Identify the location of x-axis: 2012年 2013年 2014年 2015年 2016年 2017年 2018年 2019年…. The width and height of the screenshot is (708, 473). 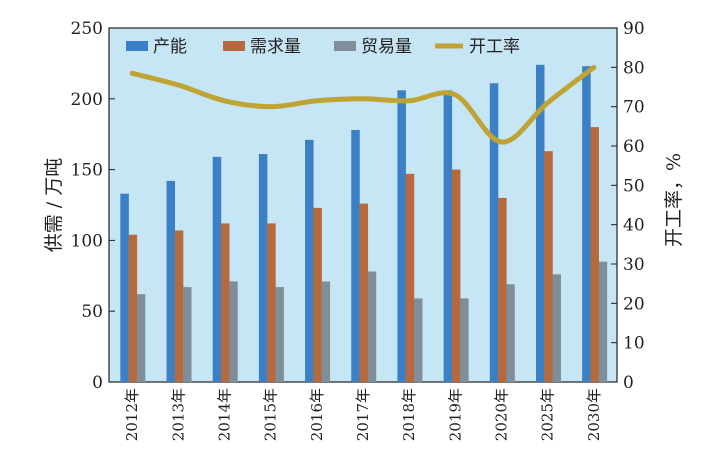
(363, 414).